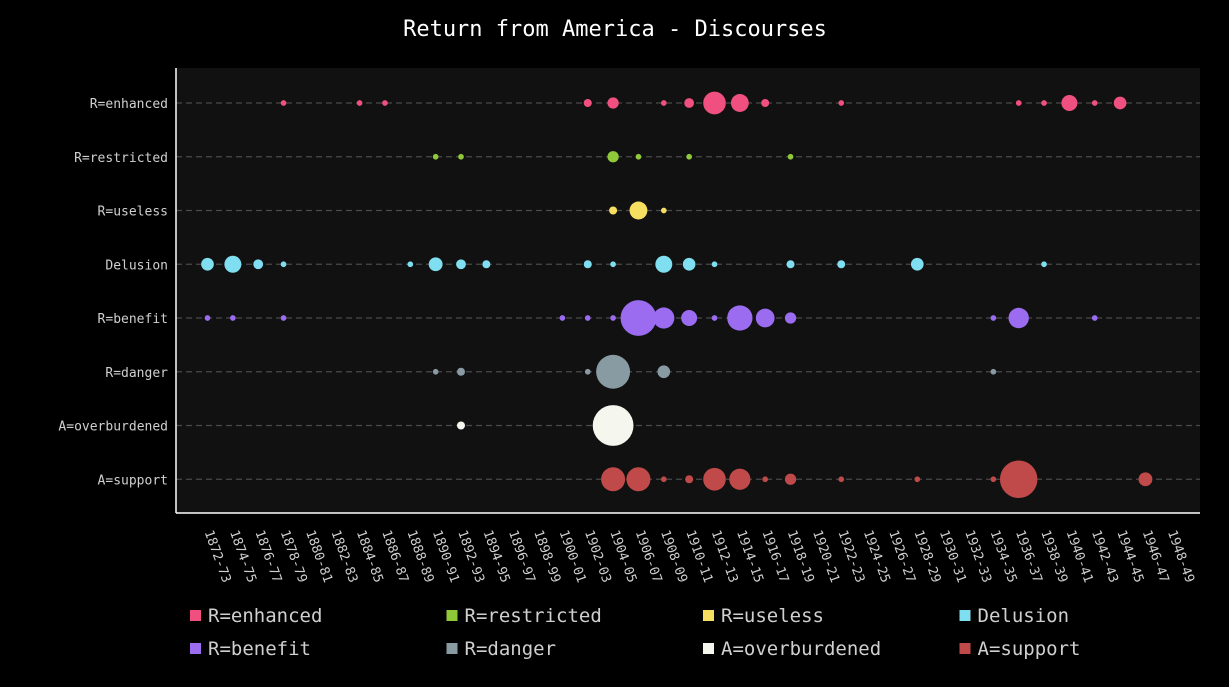  I want to click on y-tick-label: Delusion, so click(136, 265).